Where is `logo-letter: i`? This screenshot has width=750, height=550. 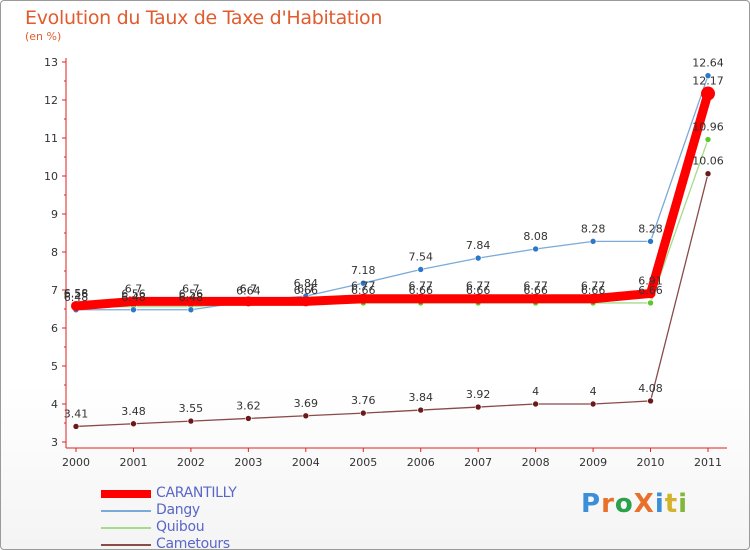 logo-letter: i is located at coordinates (683, 504).